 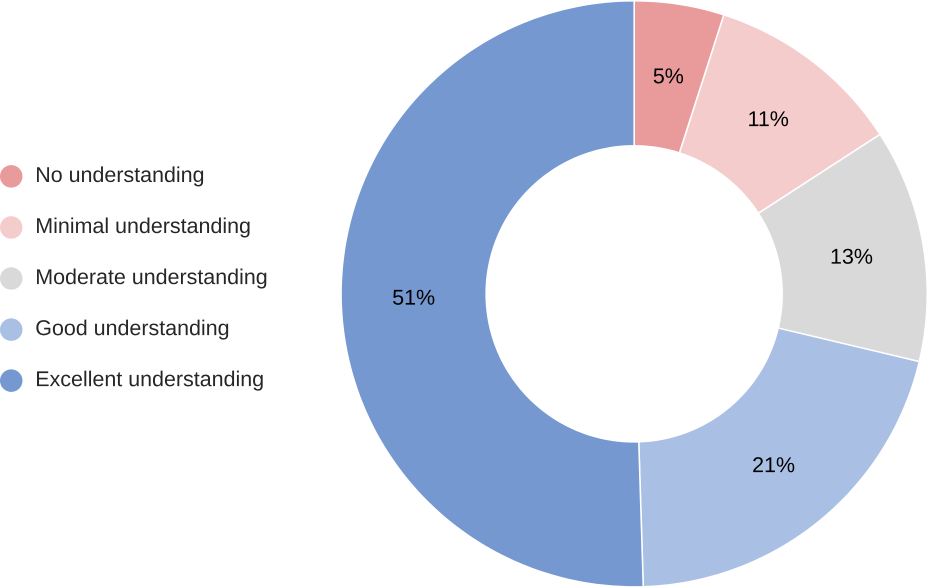 I want to click on data-label: 5%, so click(x=669, y=76).